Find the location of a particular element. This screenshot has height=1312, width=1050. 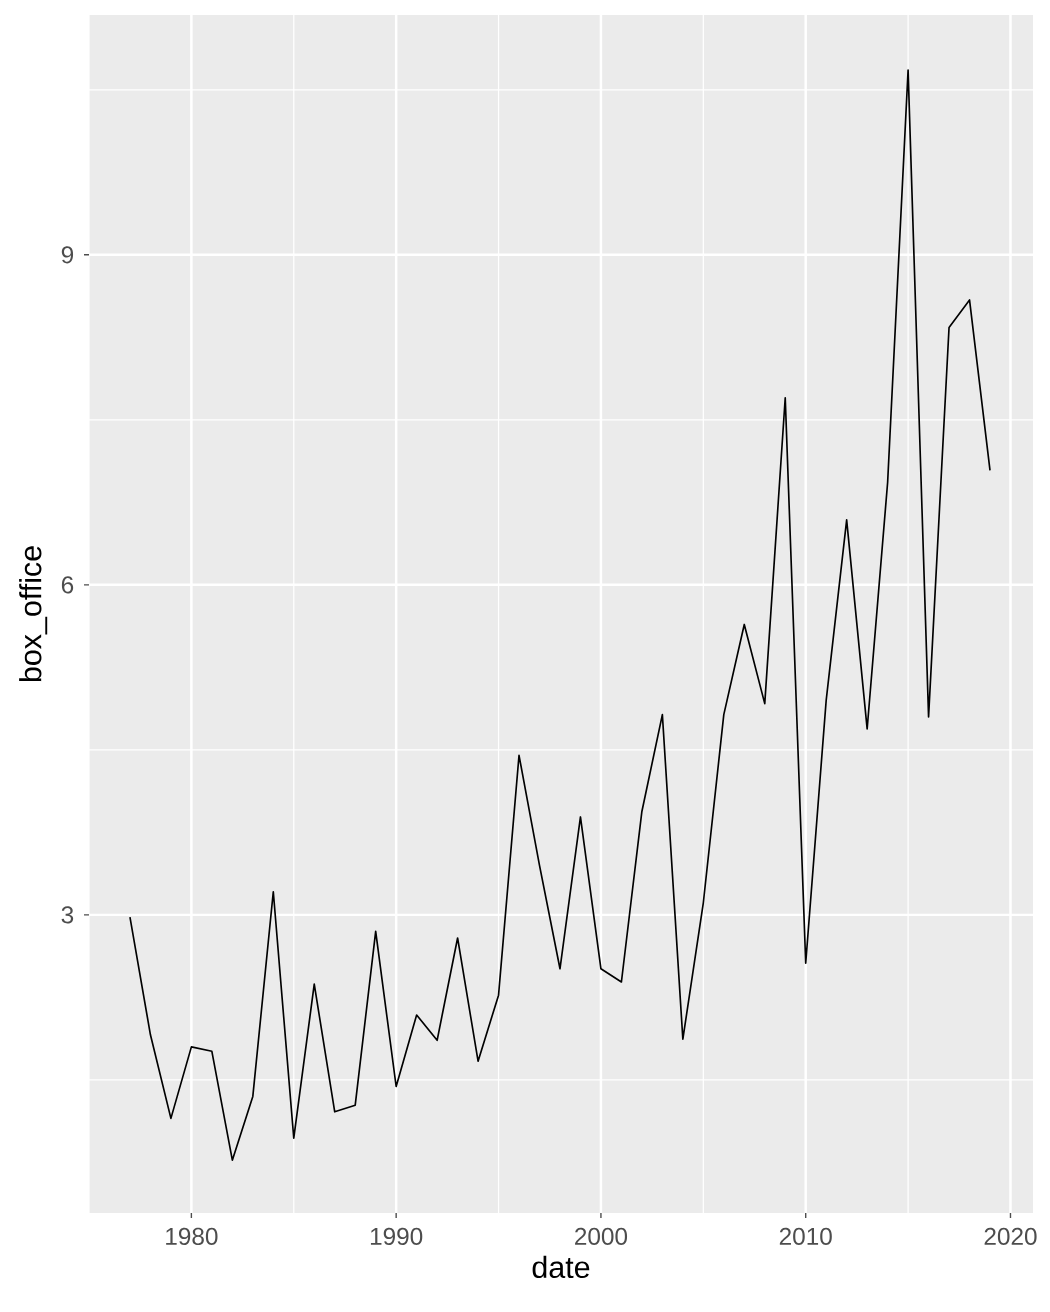

x-tick-label: 2000 is located at coordinates (601, 1236).